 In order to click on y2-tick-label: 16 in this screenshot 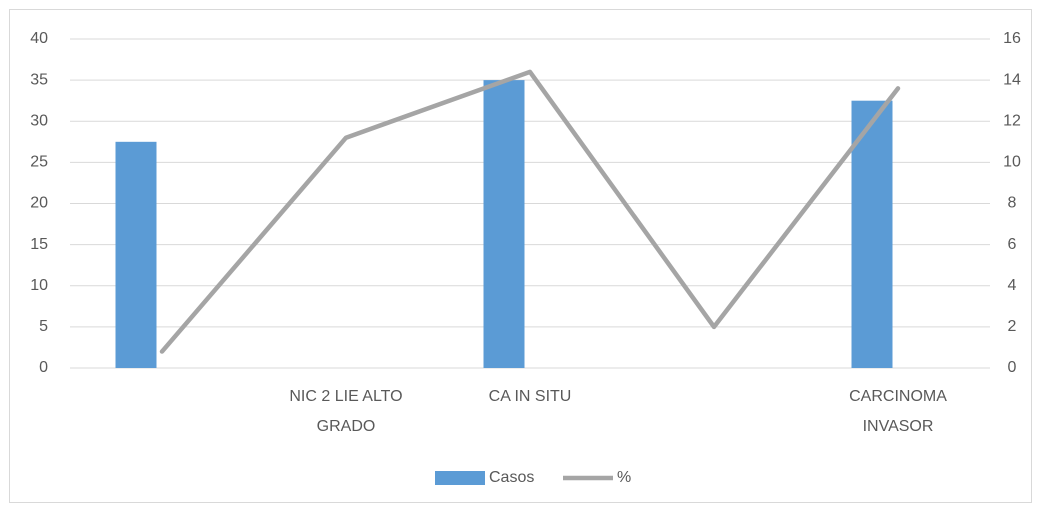, I will do `click(1012, 38)`.